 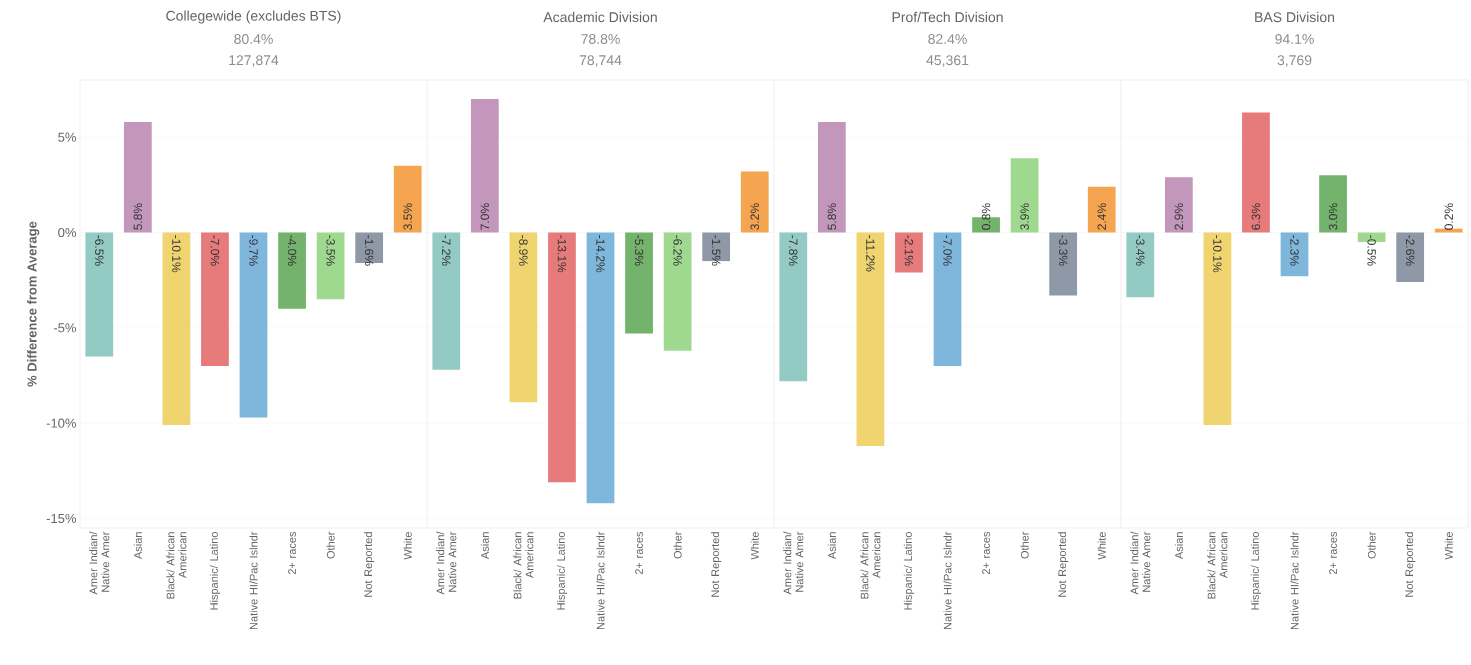 What do you see at coordinates (523, 250) in the screenshot?
I see `data-label: -8.9%` at bounding box center [523, 250].